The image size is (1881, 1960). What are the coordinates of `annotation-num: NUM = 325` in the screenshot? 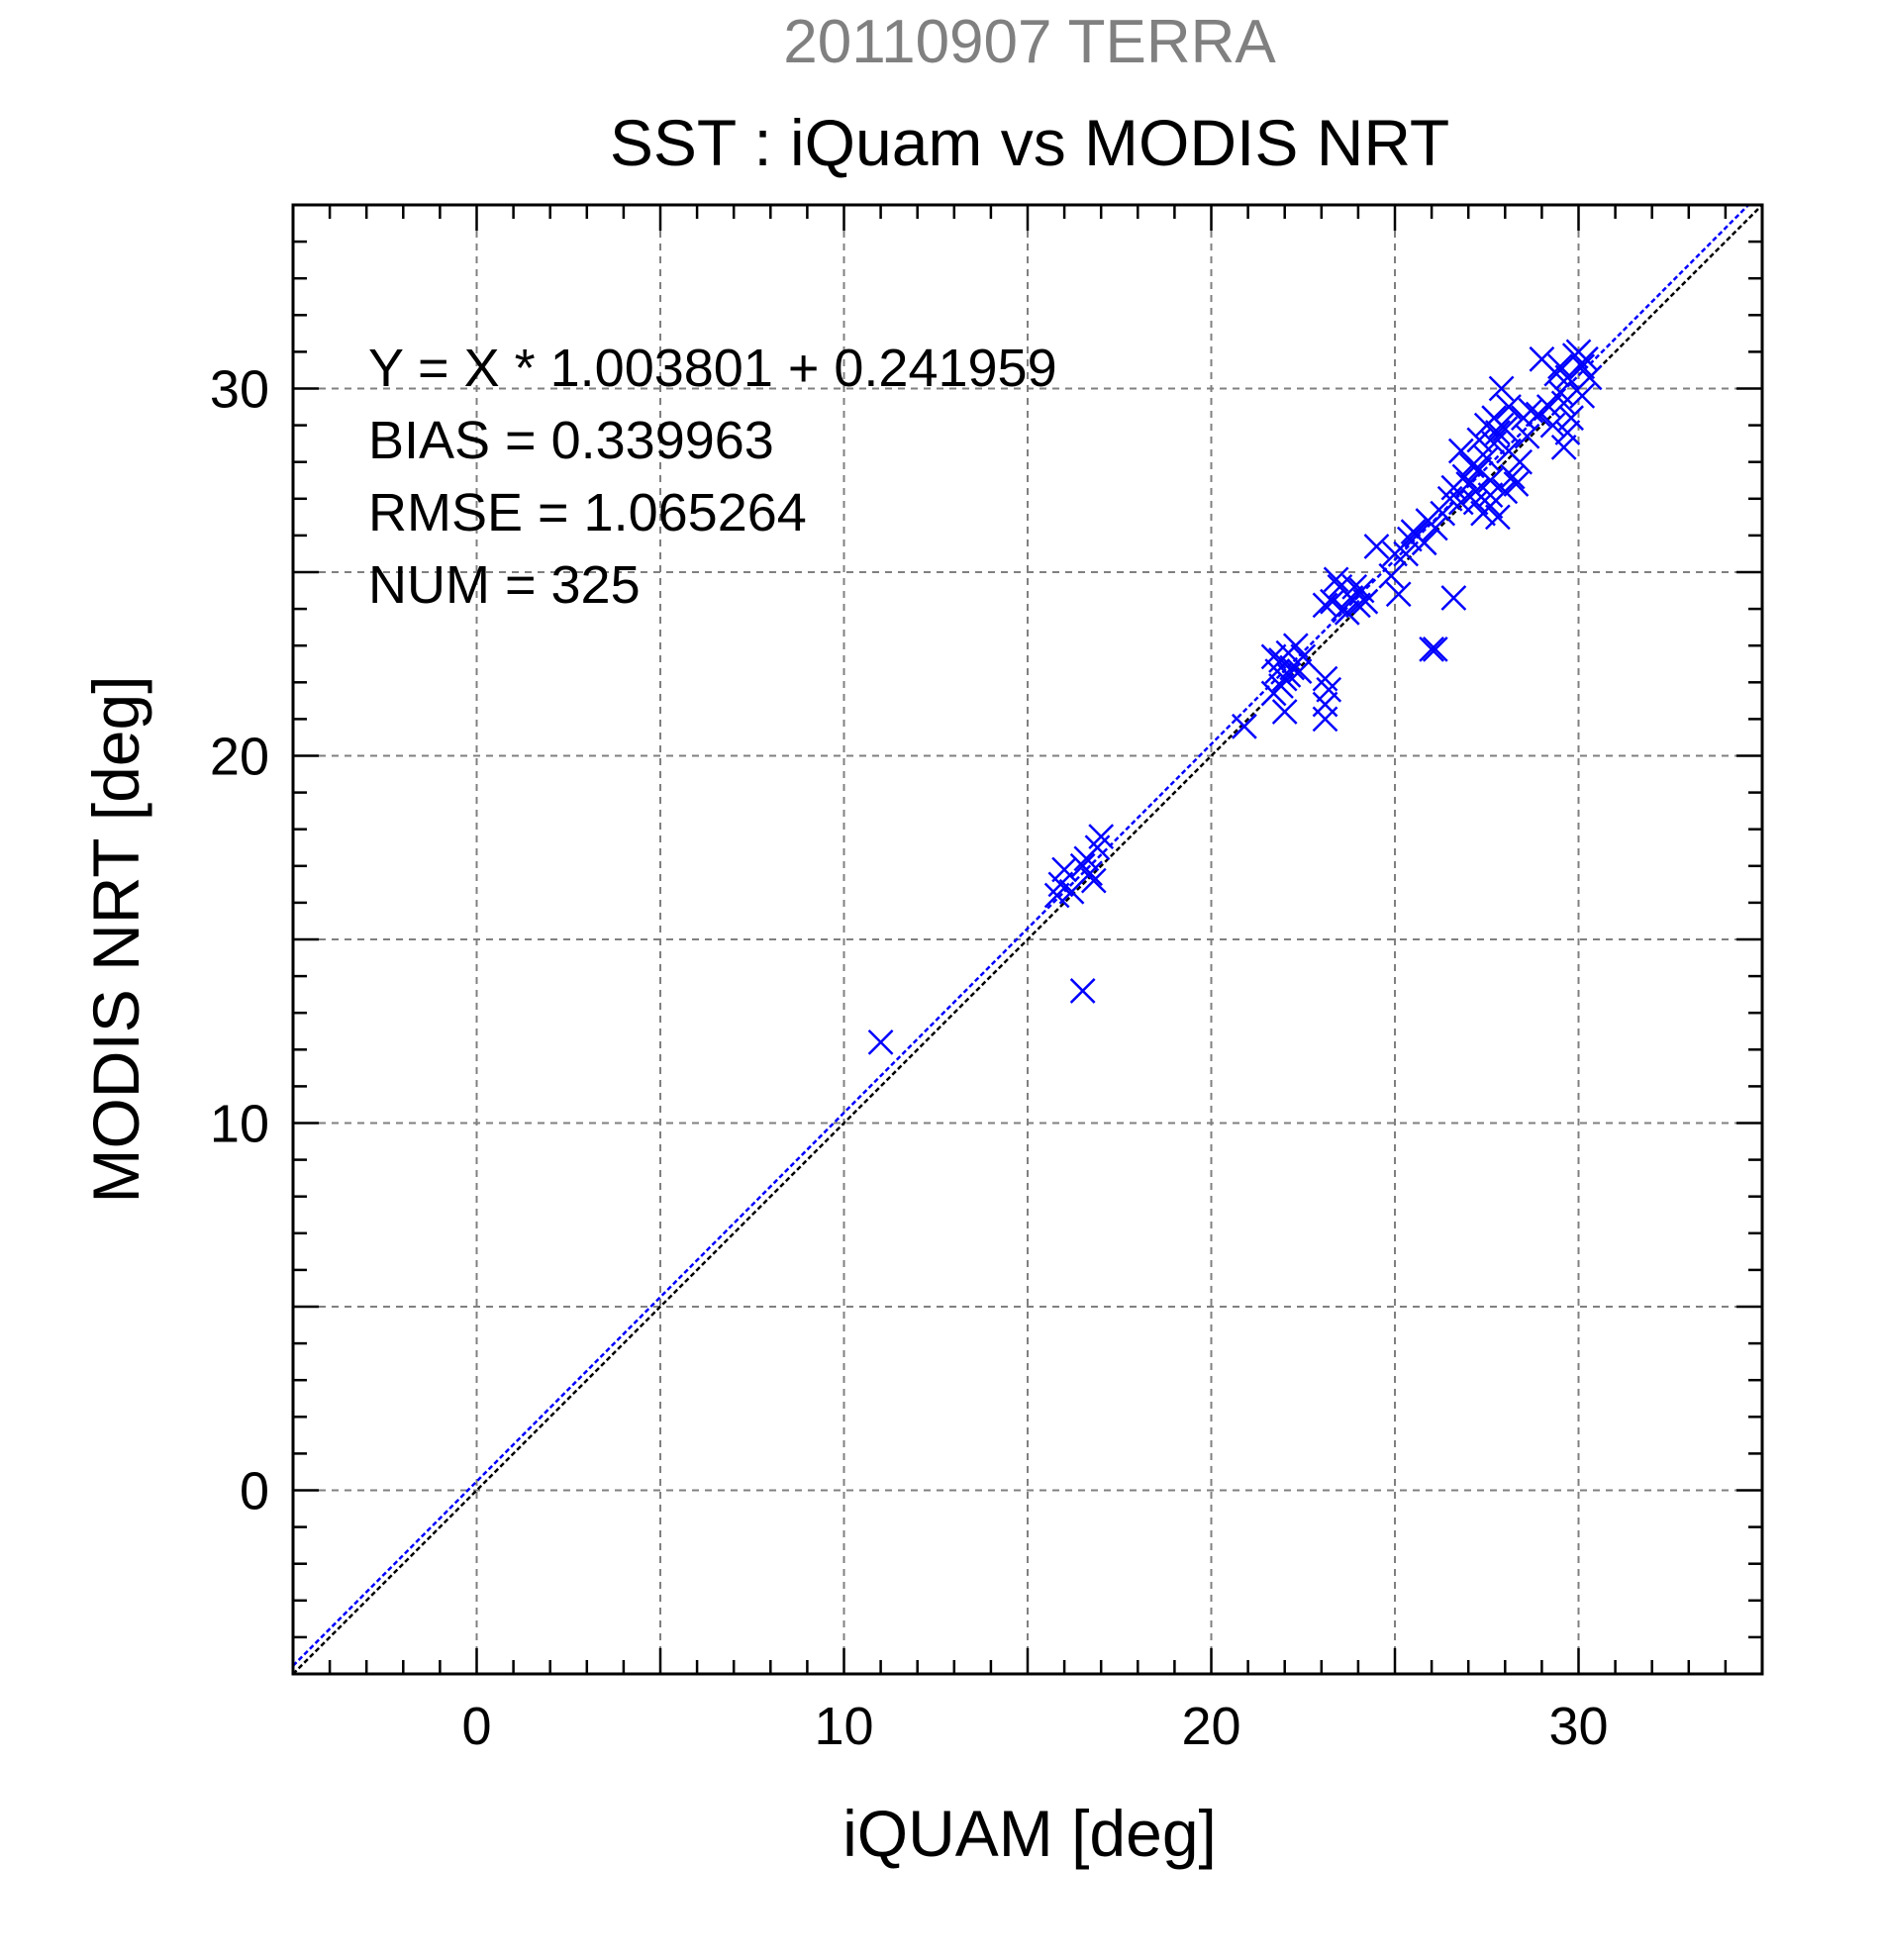 It's located at (505, 585).